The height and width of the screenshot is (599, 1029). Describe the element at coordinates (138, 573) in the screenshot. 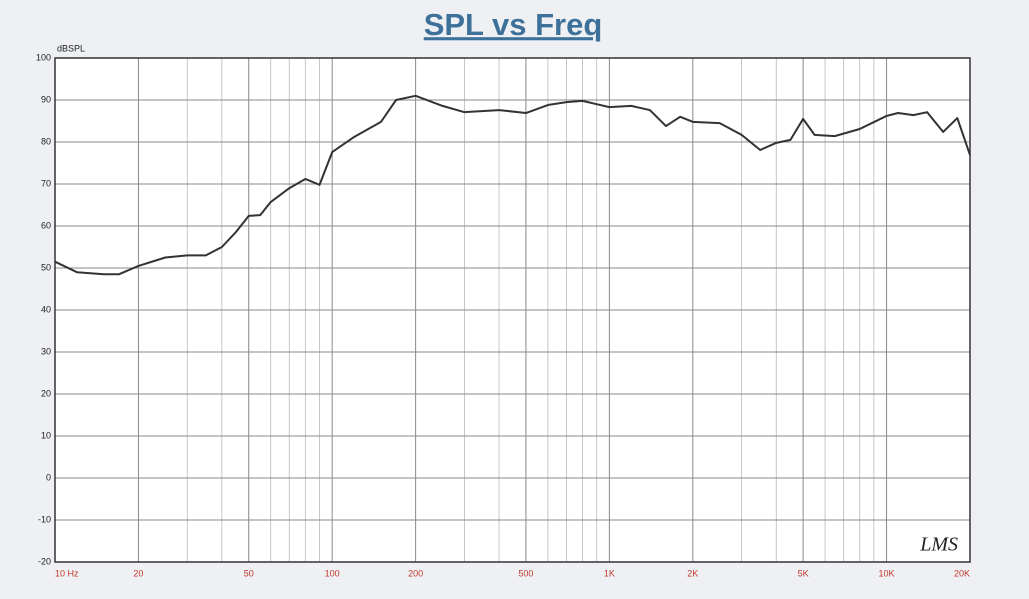

I see `x-tick-label: 20` at that location.